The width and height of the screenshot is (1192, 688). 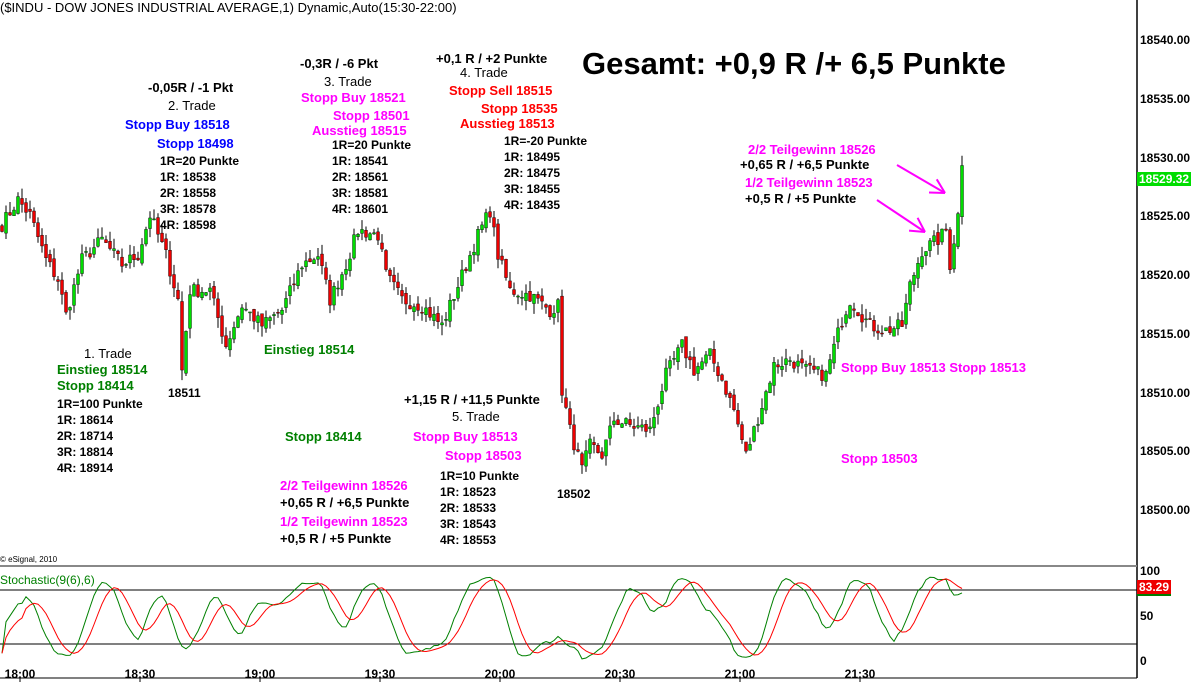 I want to click on trade1-entry-marker: Einstieg 18514, so click(x=309, y=349).